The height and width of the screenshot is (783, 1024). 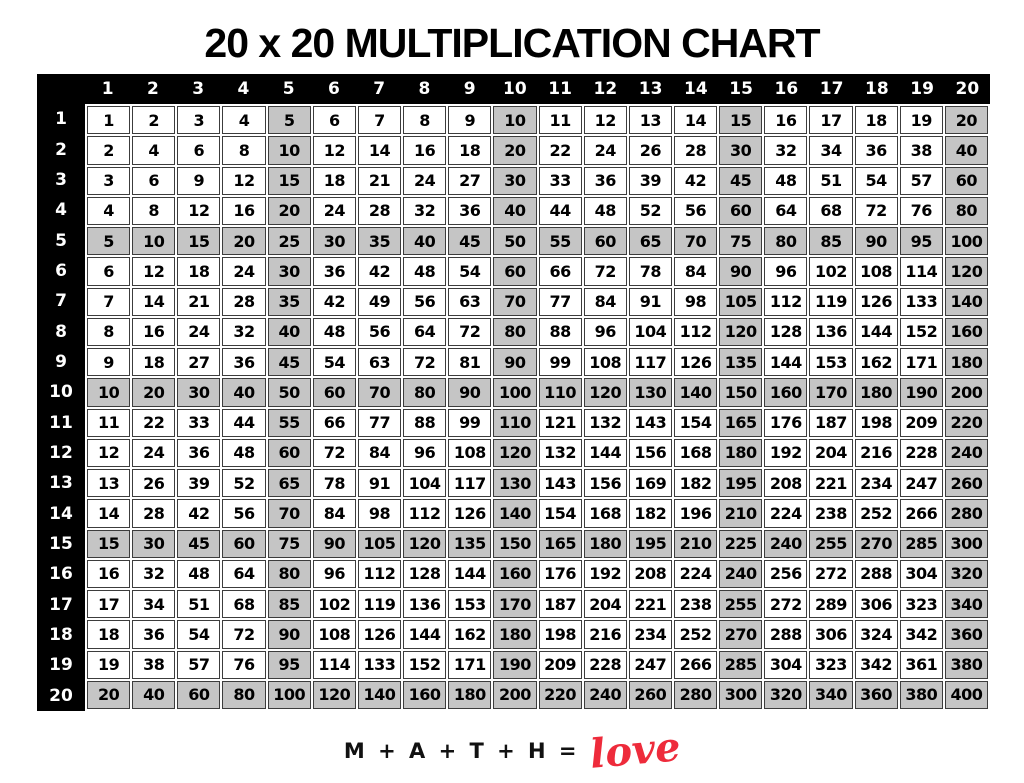 What do you see at coordinates (425, 120) in the screenshot?
I see `table-cell: 8` at bounding box center [425, 120].